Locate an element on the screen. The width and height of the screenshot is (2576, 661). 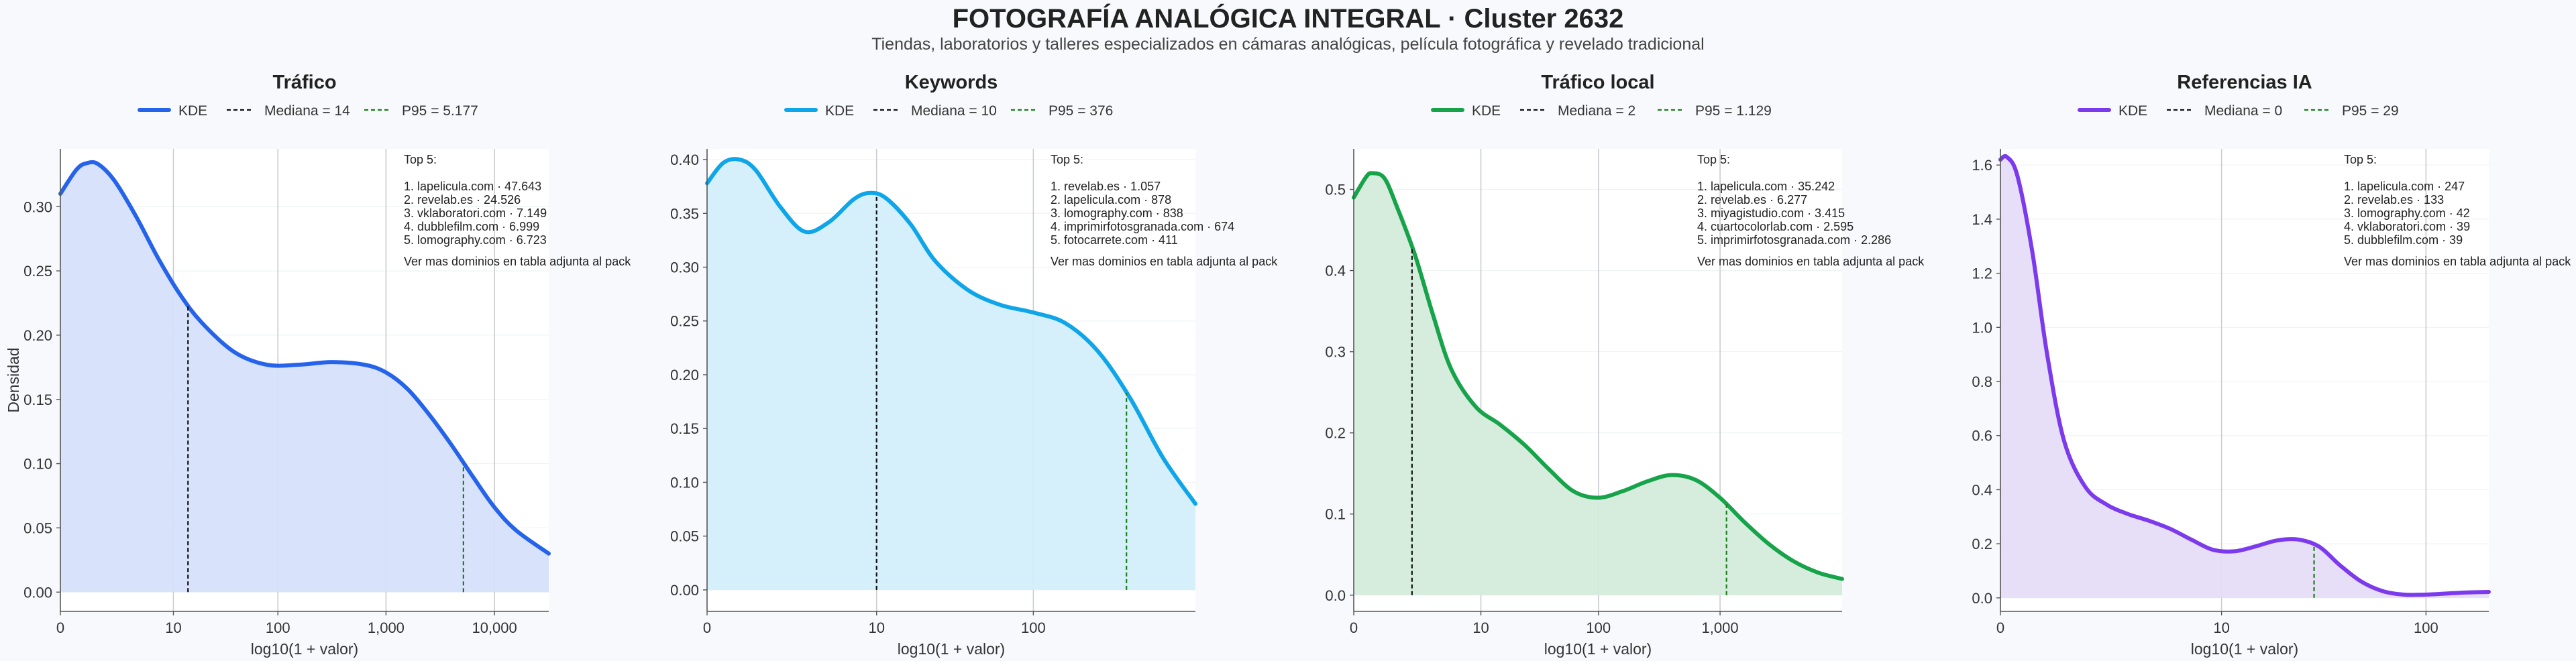
top5-item: 5. lomography.com · 6.723 is located at coordinates (475, 240).